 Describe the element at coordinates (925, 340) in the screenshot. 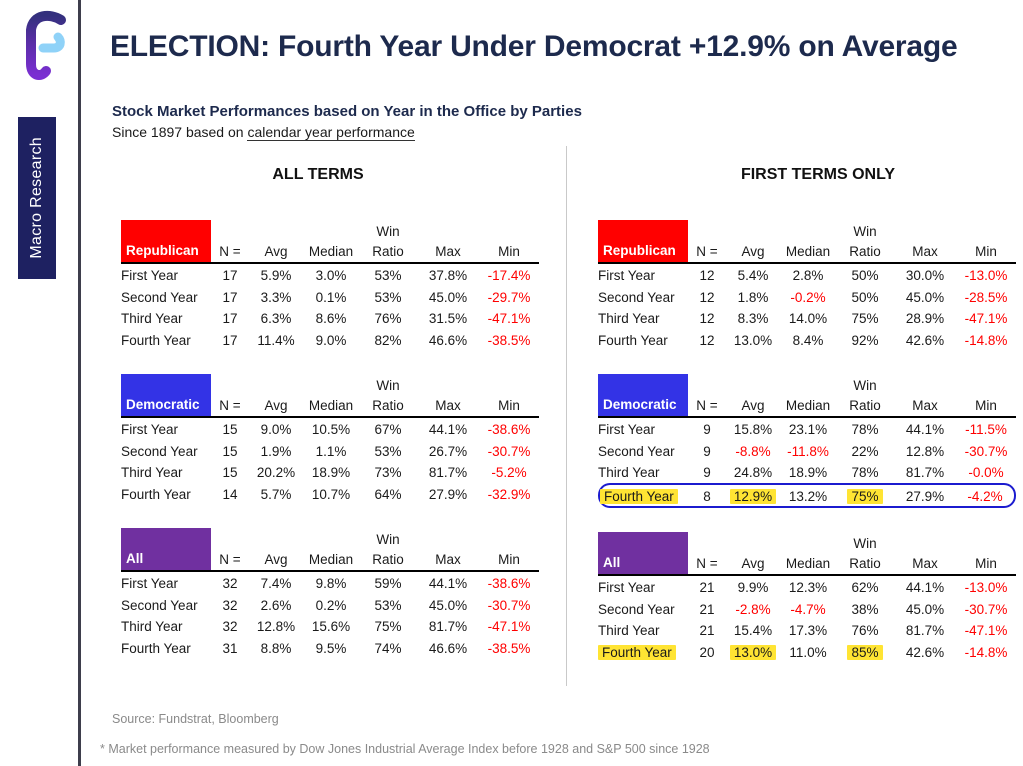

I see `cell-value: 42.6%` at that location.